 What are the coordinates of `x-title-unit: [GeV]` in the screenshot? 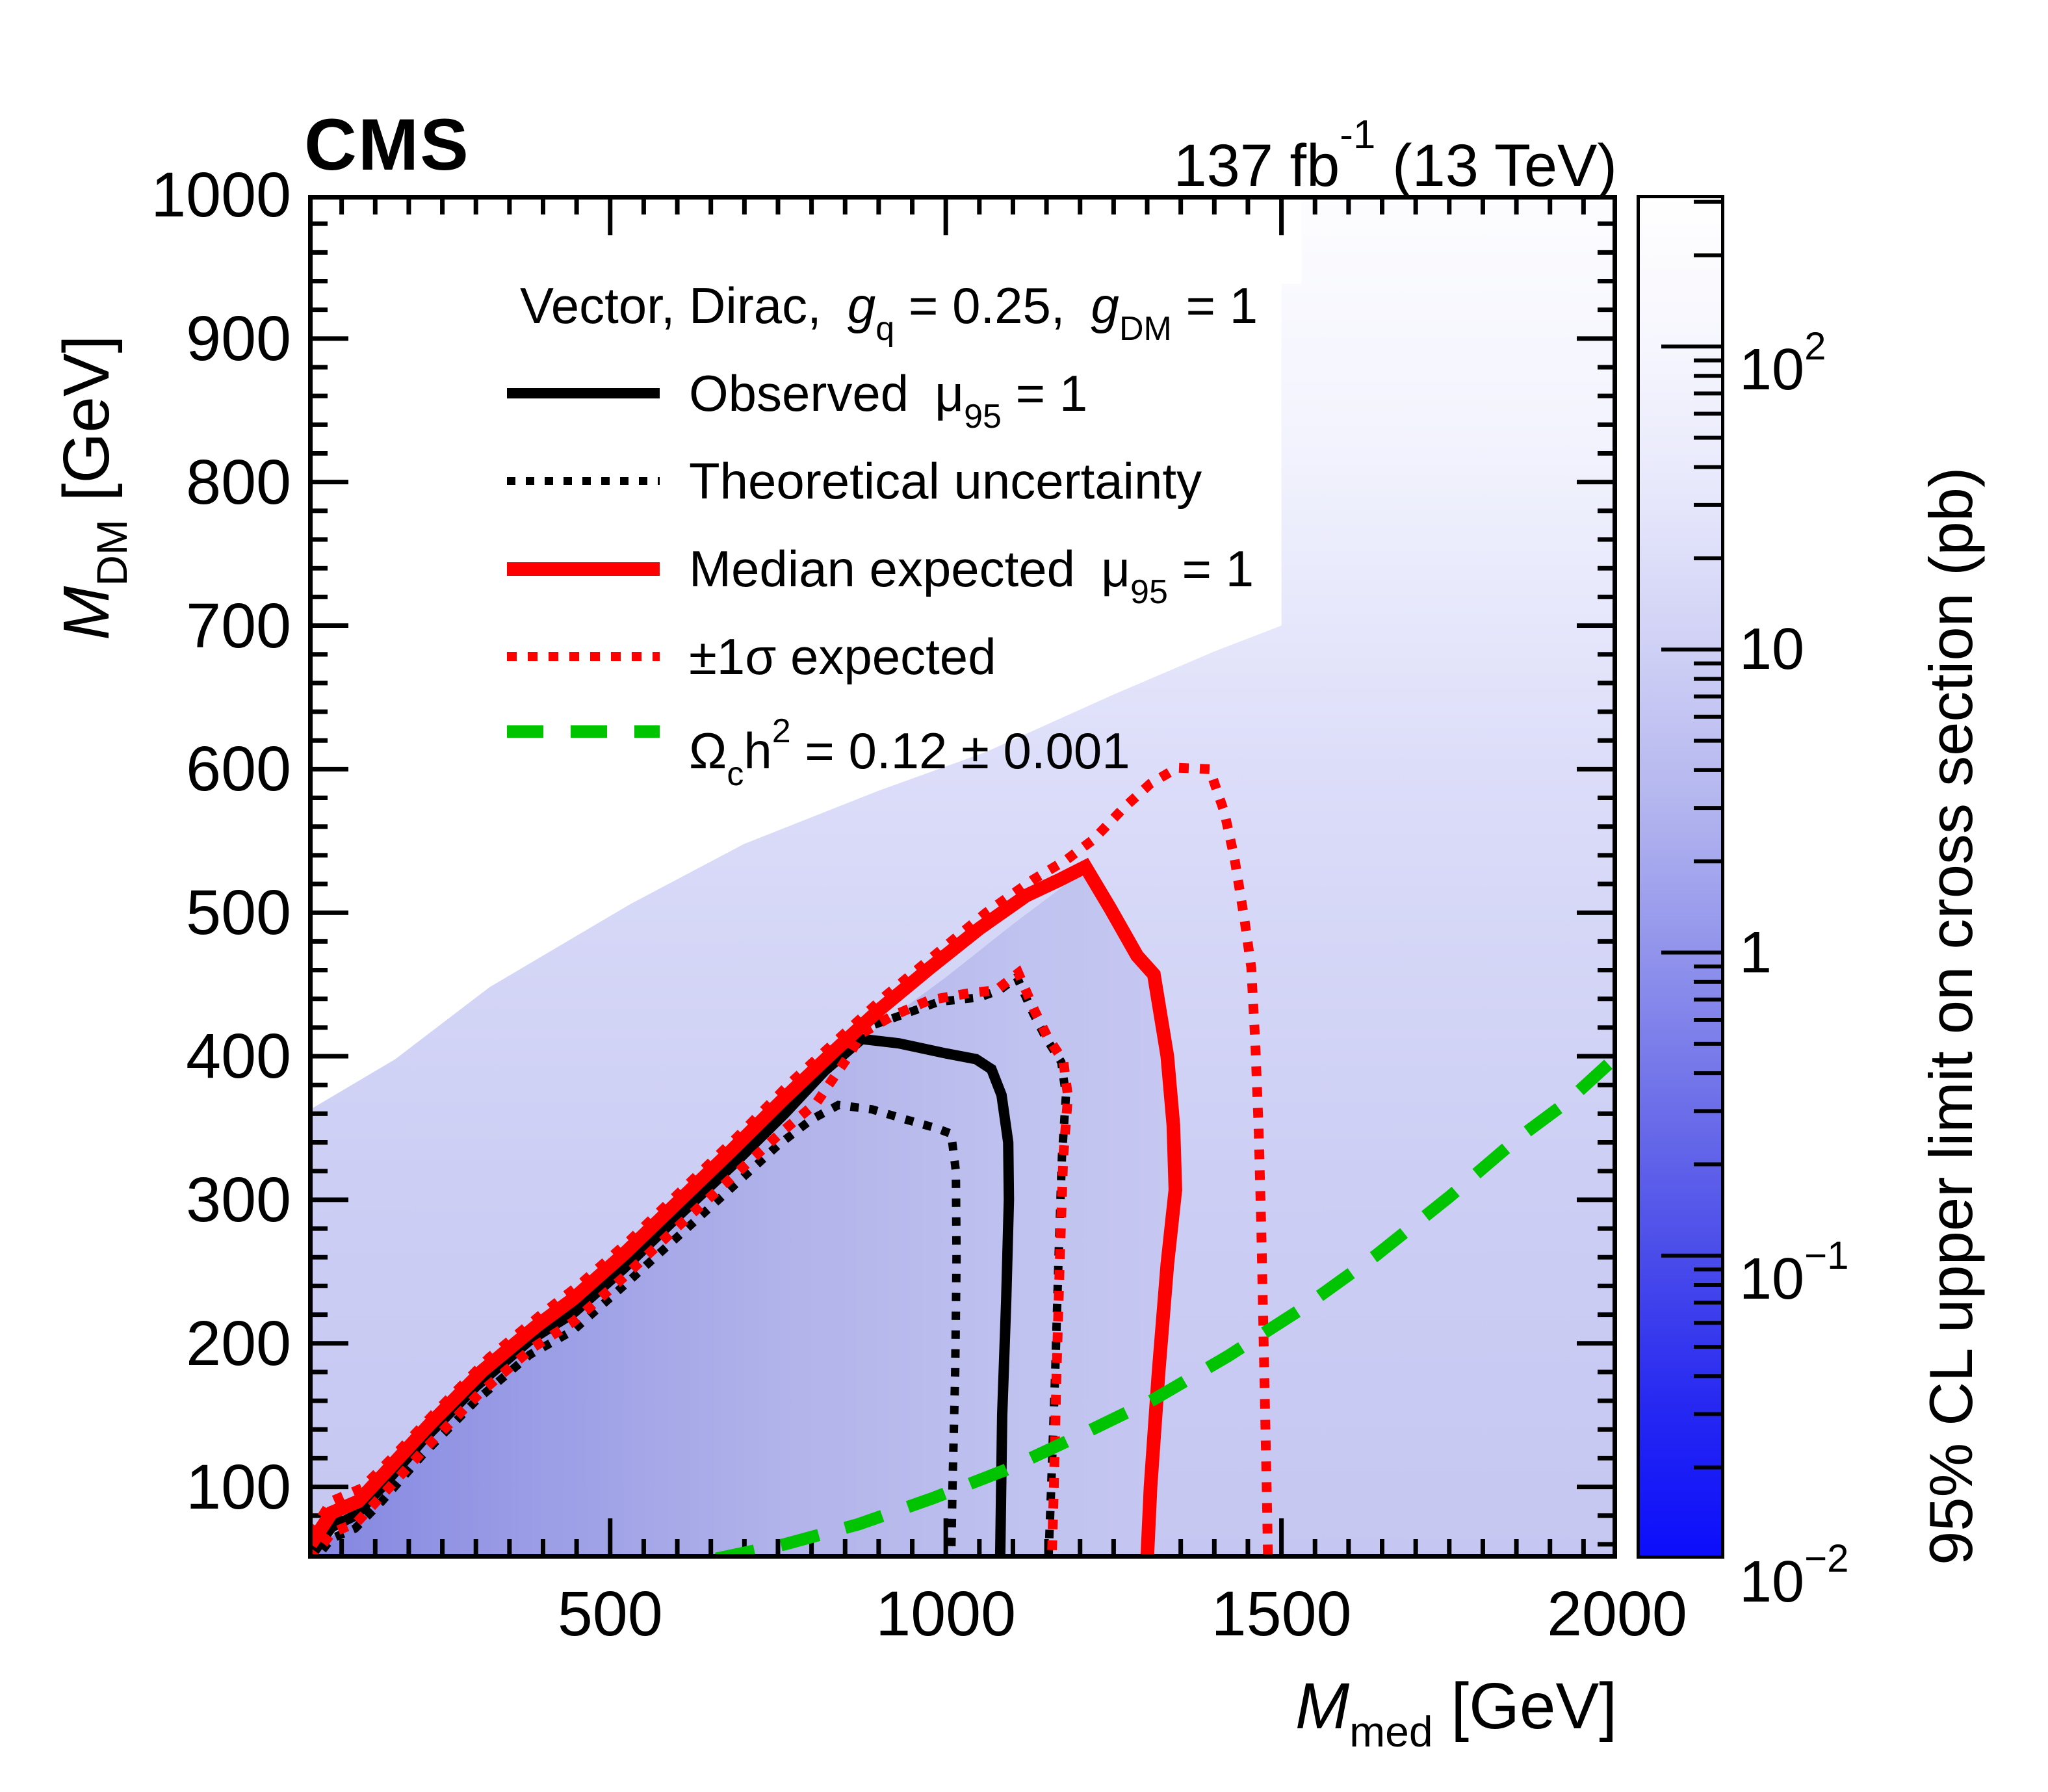 It's located at (1524, 1706).